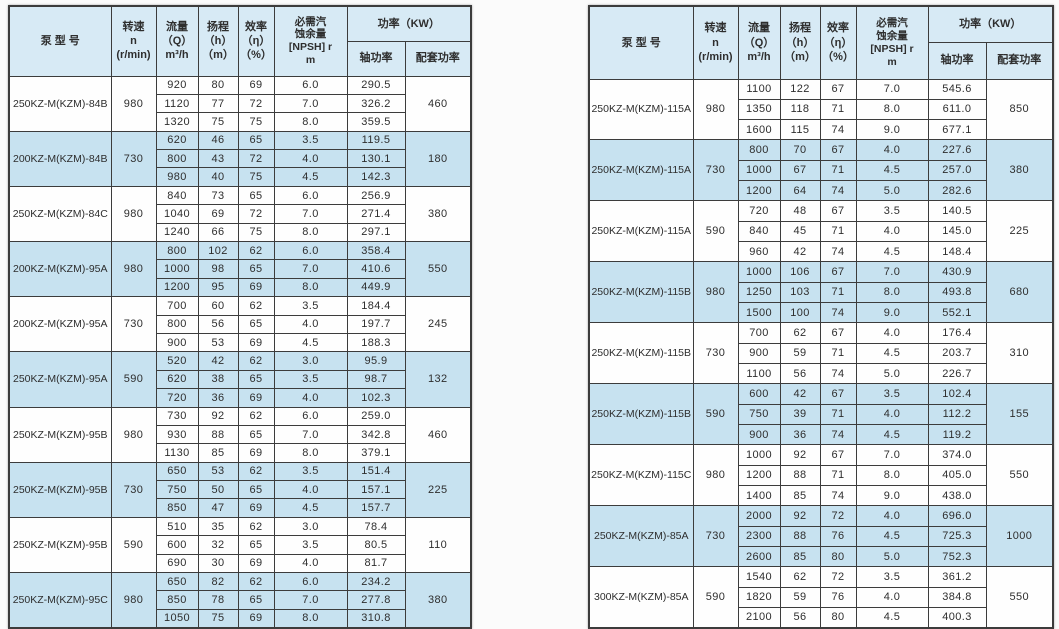  I want to click on head-cell: 36, so click(800, 435).